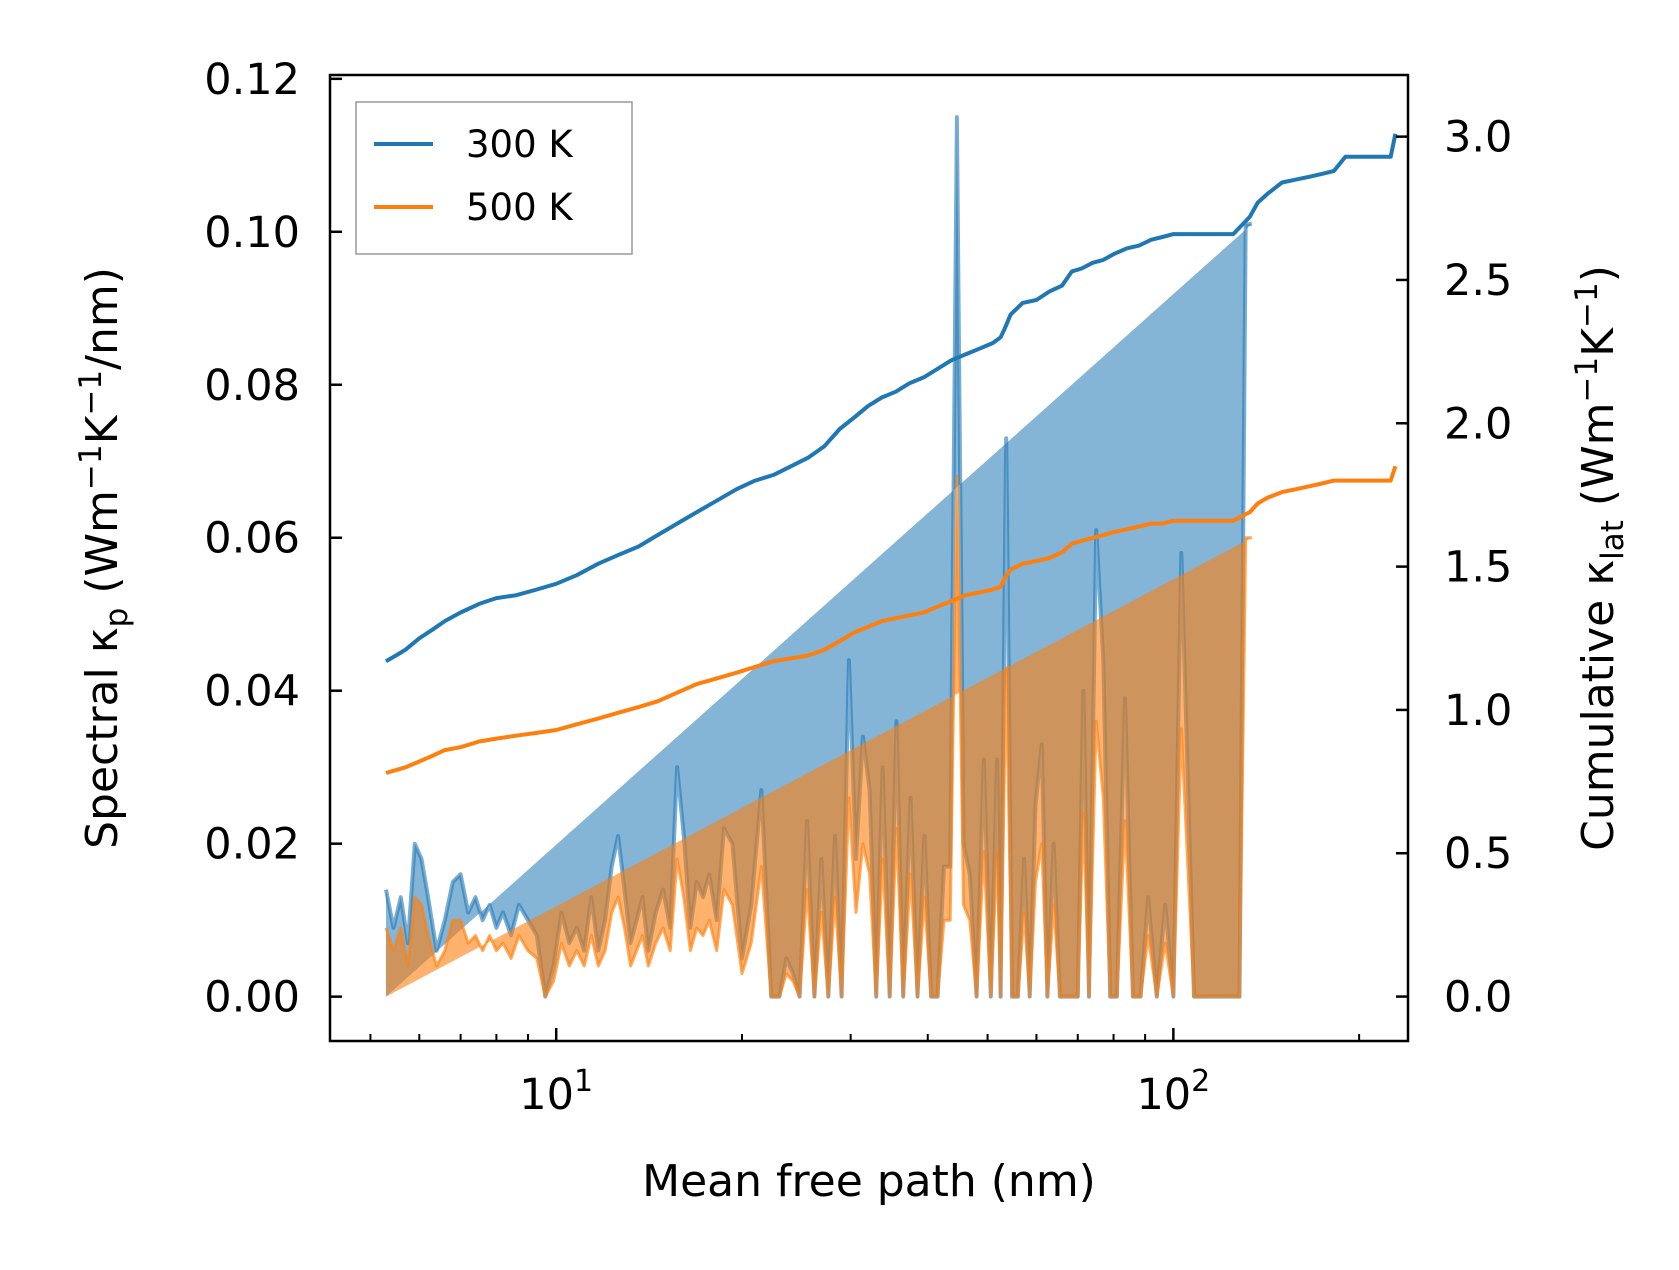 Image resolution: width=1679 pixels, height=1270 pixels. Describe the element at coordinates (1478, 711) in the screenshot. I see `y-right-tick-label: 1.0` at that location.